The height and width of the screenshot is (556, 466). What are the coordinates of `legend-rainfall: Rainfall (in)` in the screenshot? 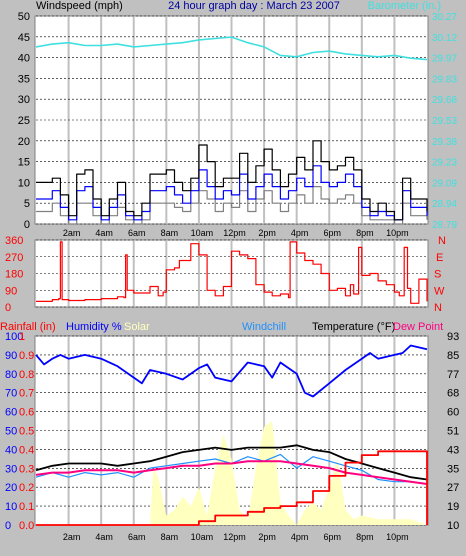 It's located at (28, 327).